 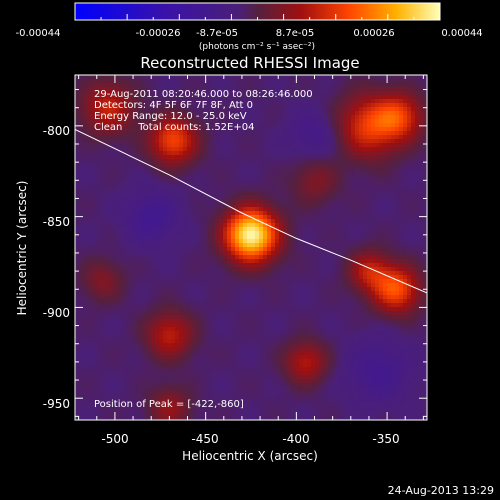 I want to click on y-tick-label: -950, so click(x=56, y=404).